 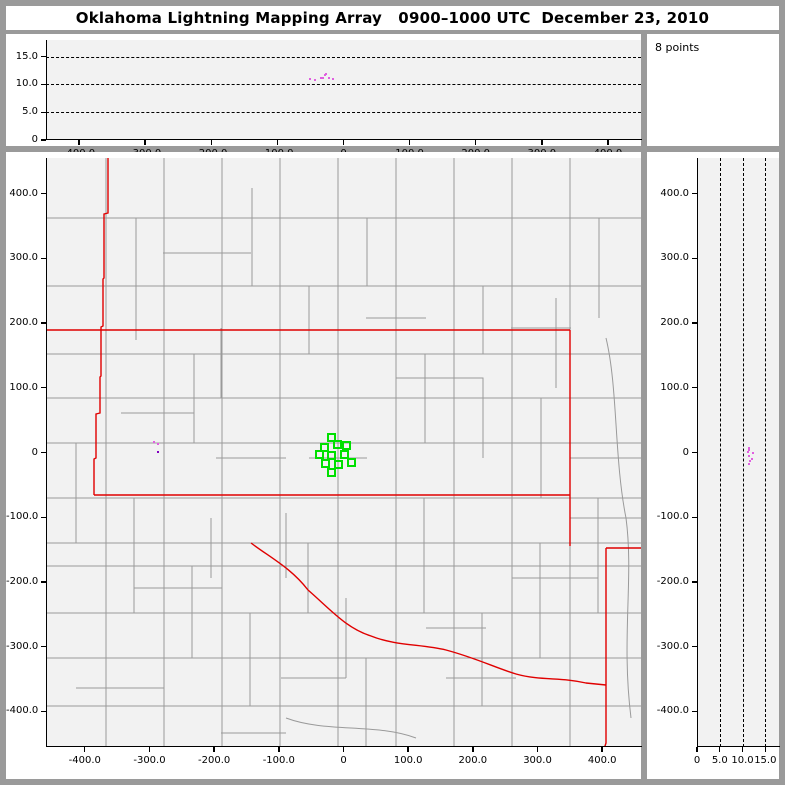 I want to click on tick-label-y: -400.0, so click(x=672, y=711).